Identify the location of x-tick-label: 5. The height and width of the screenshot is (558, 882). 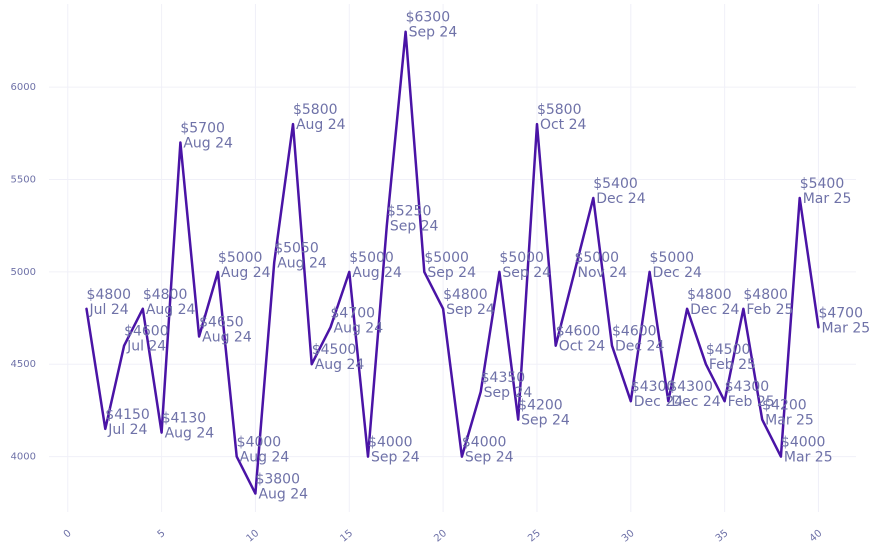
(162, 534).